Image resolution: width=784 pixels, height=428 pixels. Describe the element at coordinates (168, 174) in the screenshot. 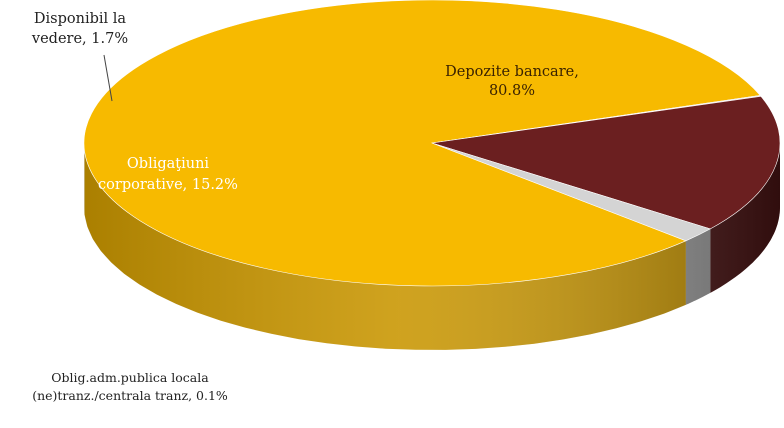

I see `slice-label-2: Obligaţiuni corporative, 15.2%` at that location.